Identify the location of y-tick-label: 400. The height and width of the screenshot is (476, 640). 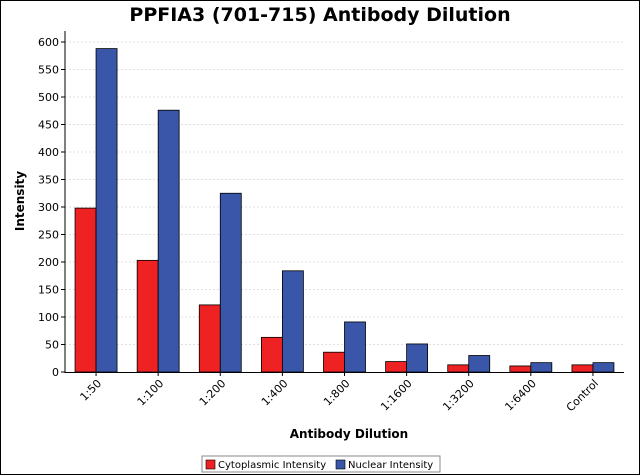
(48, 152).